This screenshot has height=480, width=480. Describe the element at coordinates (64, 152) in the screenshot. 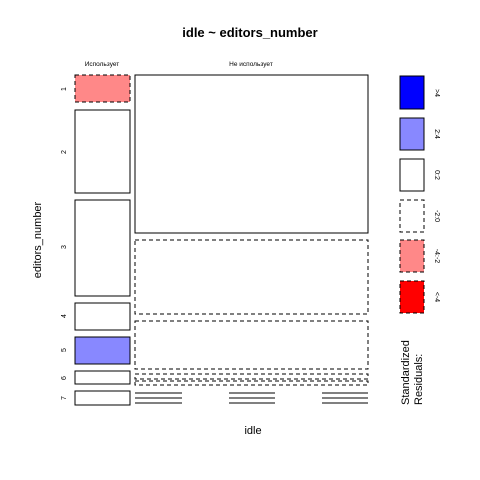

I see `row-label-2: 2` at that location.